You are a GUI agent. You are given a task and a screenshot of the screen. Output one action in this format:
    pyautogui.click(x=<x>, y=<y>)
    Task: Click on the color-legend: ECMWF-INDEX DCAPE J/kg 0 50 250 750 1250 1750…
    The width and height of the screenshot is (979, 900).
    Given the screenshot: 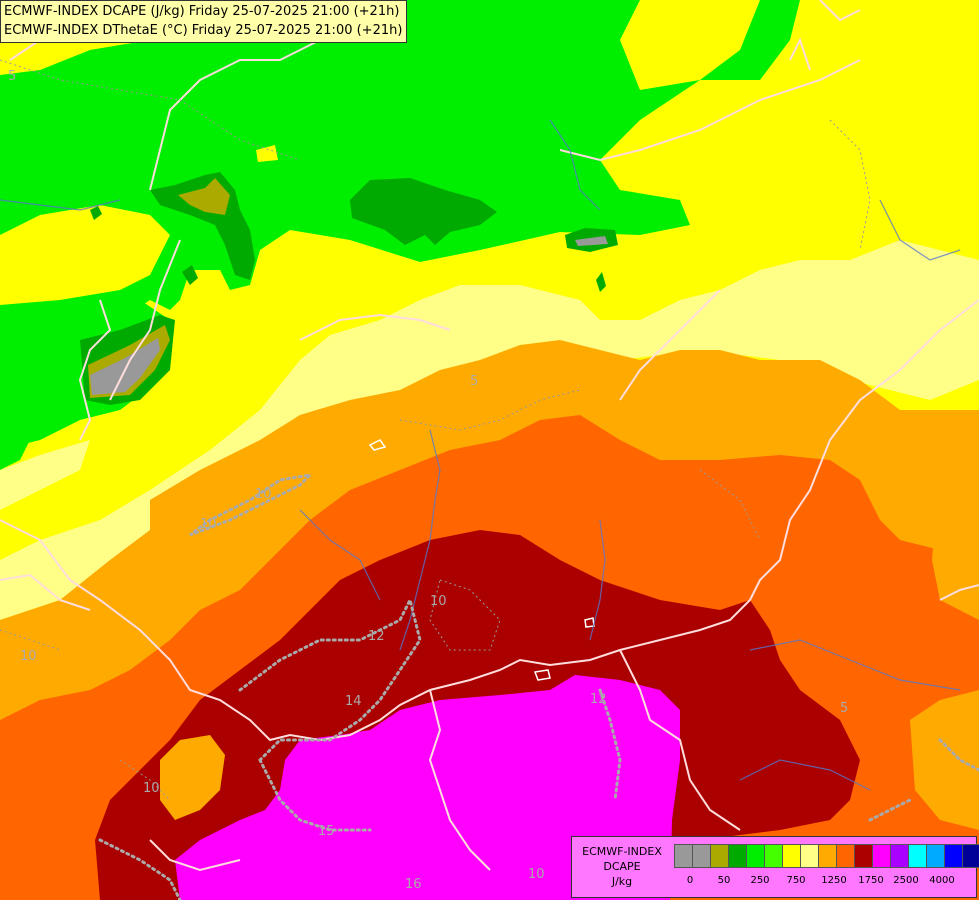 What is the action you would take?
    pyautogui.click(x=775, y=867)
    